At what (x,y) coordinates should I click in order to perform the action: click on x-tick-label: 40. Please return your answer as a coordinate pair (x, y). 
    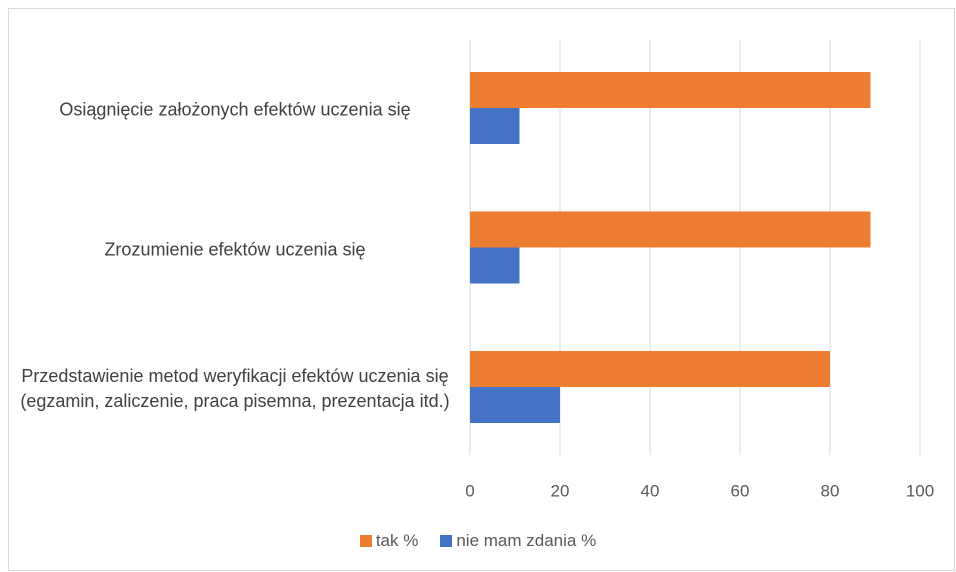
    Looking at the image, I should click on (650, 490).